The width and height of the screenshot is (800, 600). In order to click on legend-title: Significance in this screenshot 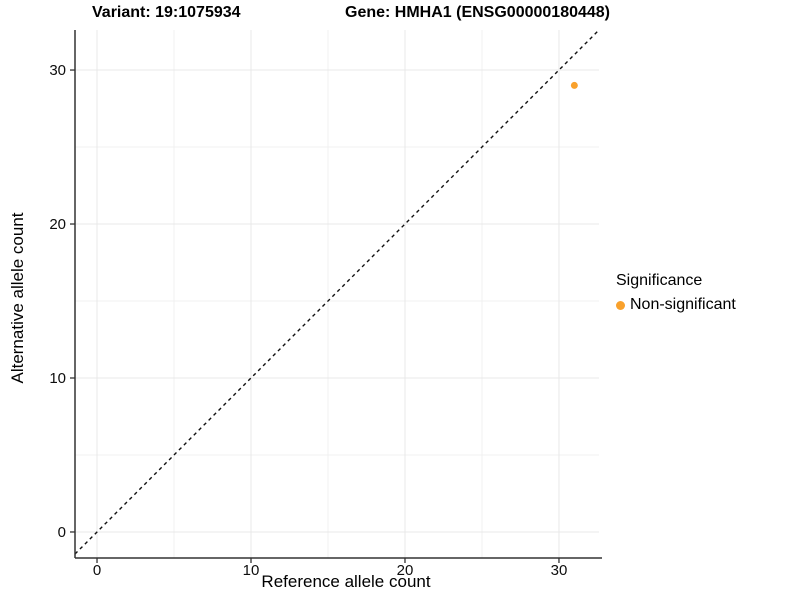, I will do `click(659, 280)`.